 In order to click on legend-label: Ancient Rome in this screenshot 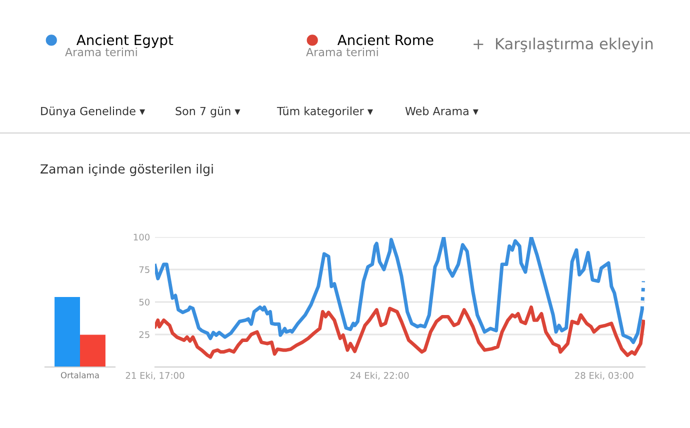, I will do `click(385, 40)`.